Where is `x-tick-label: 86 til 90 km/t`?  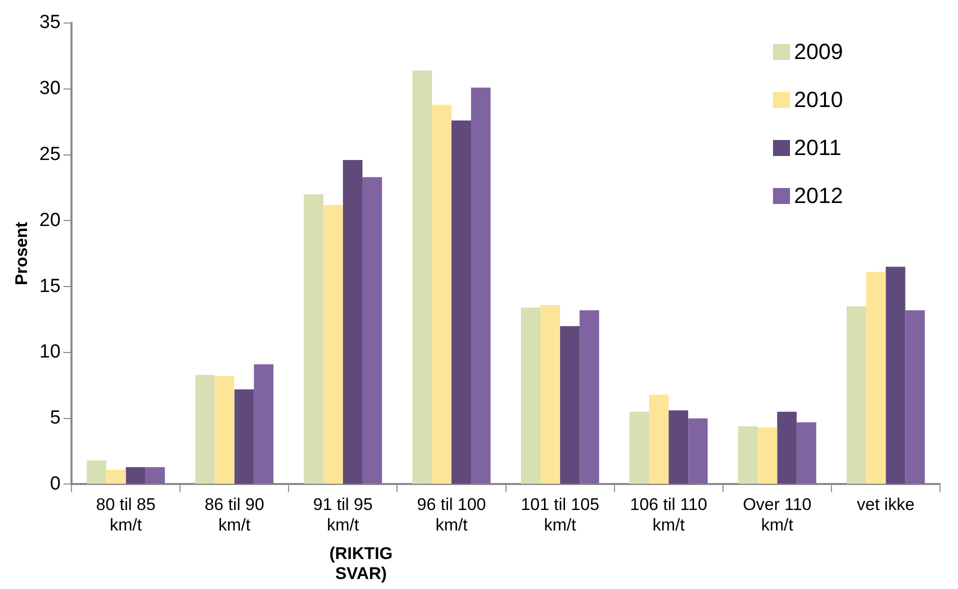
x-tick-label: 86 til 90 km/t is located at coordinates (234, 514).